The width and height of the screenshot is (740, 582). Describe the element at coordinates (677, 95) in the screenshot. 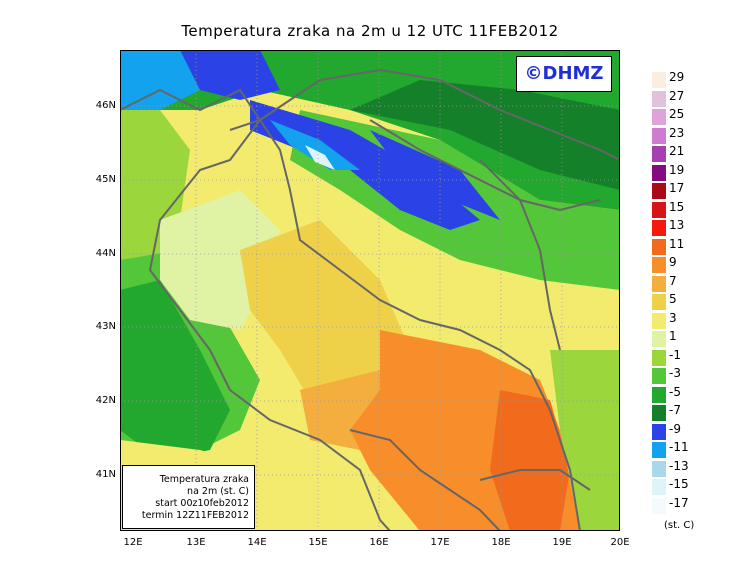

I see `legend-label: 27` at that location.